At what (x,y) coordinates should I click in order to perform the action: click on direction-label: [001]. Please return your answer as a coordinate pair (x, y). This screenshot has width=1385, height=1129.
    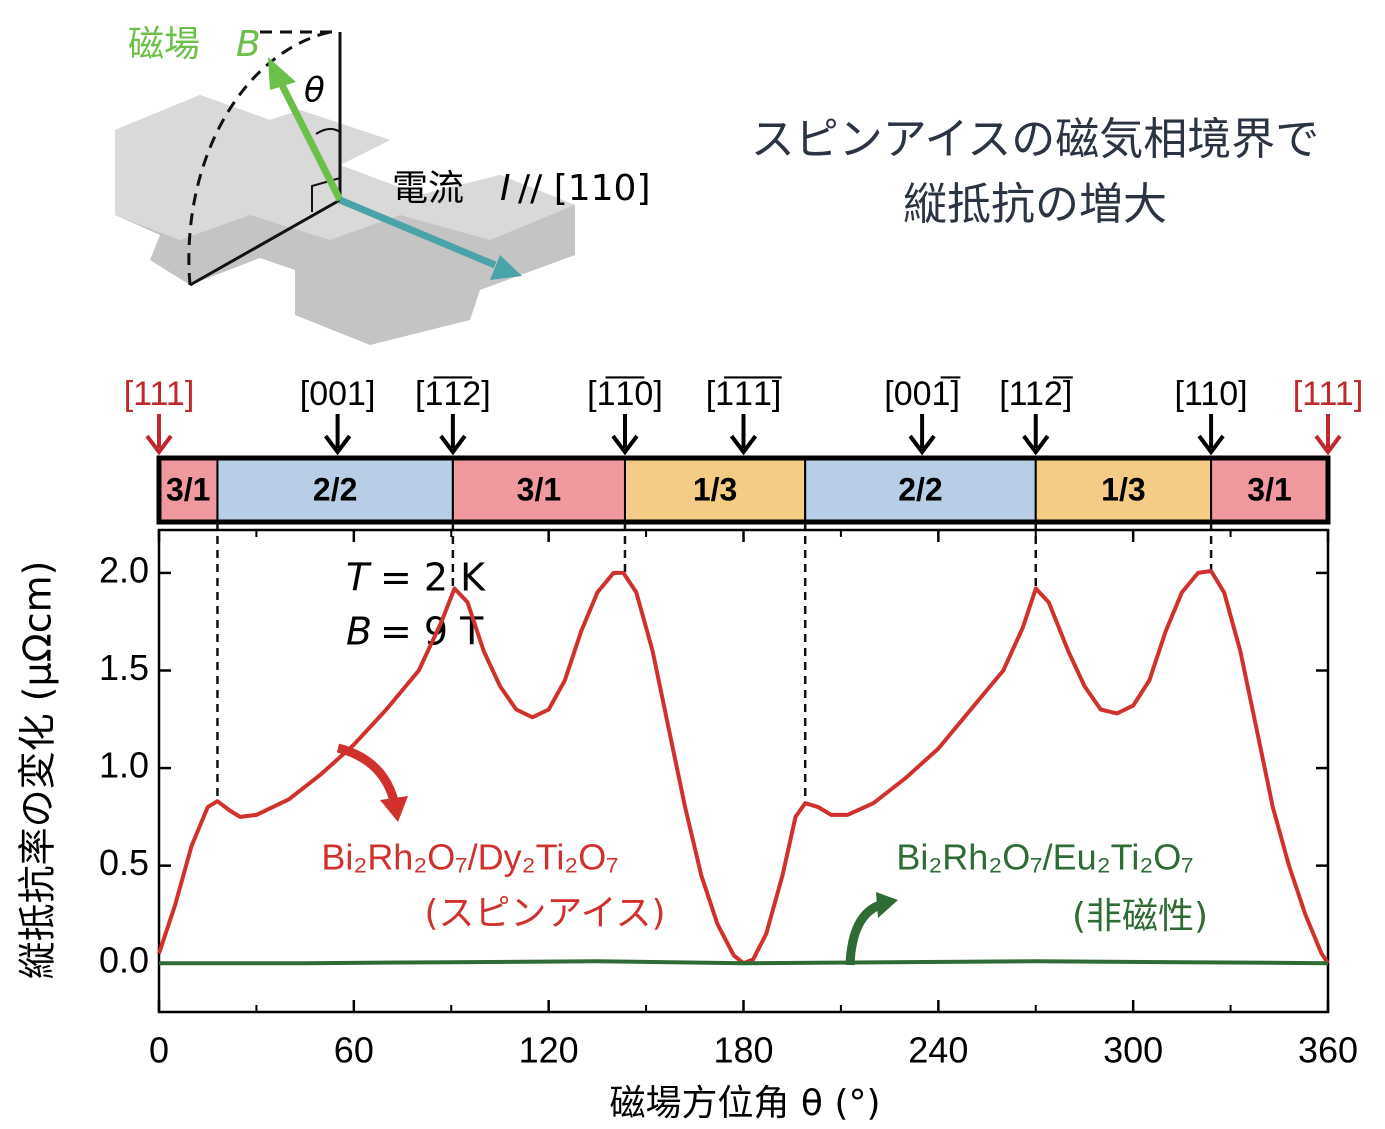
    Looking at the image, I should click on (338, 394).